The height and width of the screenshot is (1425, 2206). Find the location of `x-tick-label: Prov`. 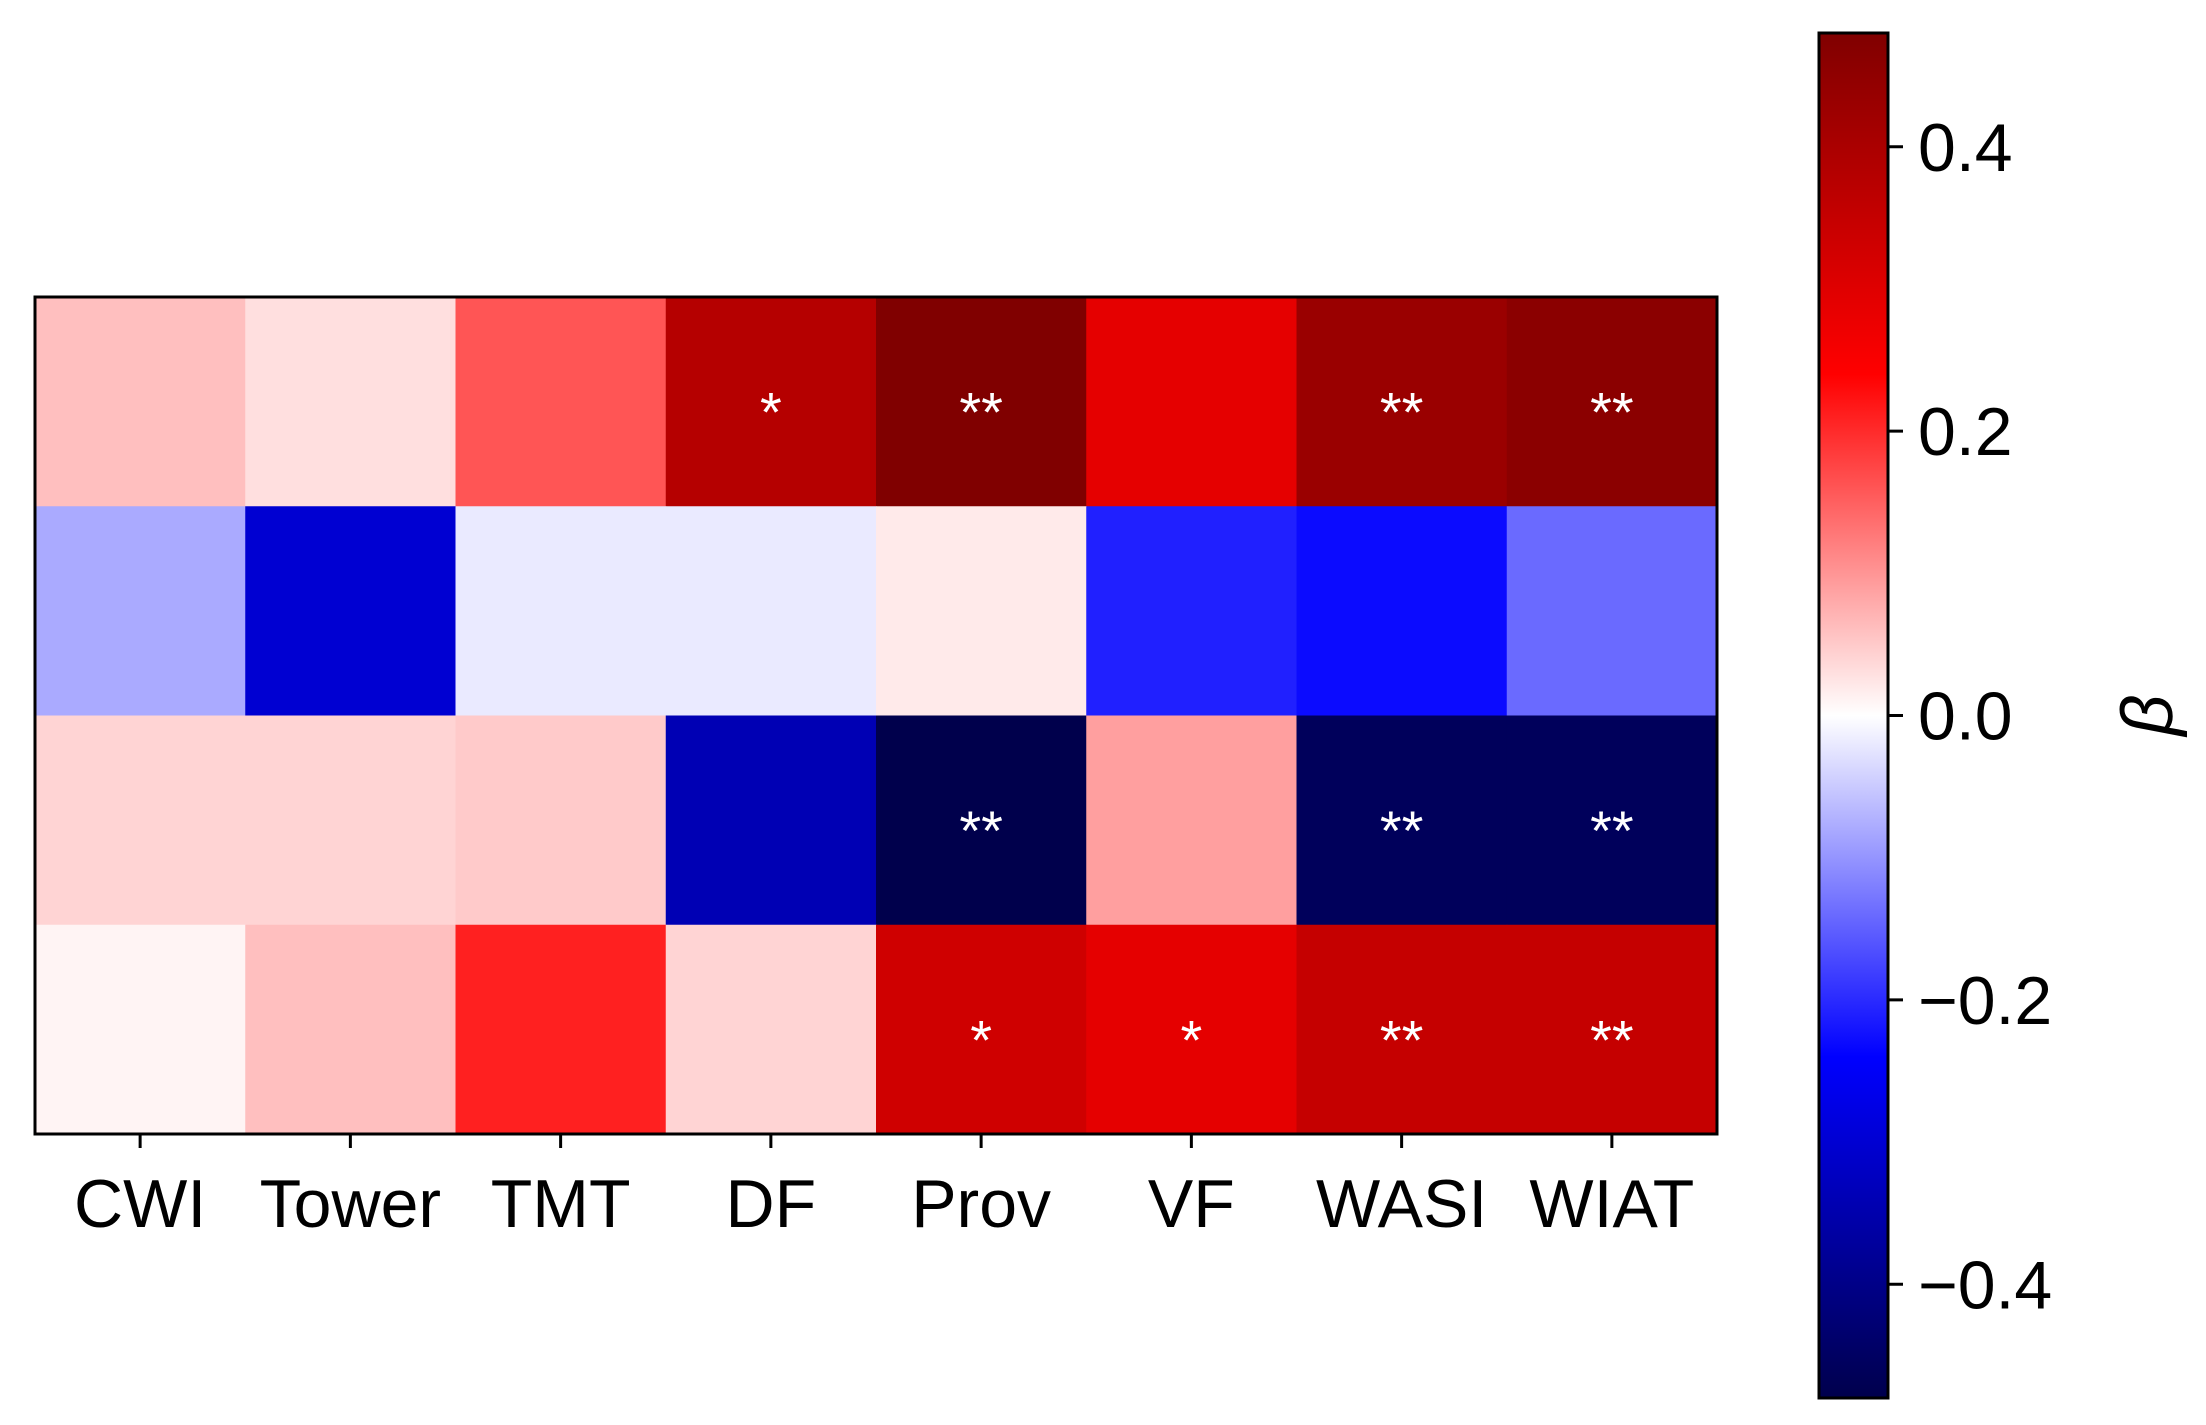

x-tick-label: Prov is located at coordinates (981, 1204).